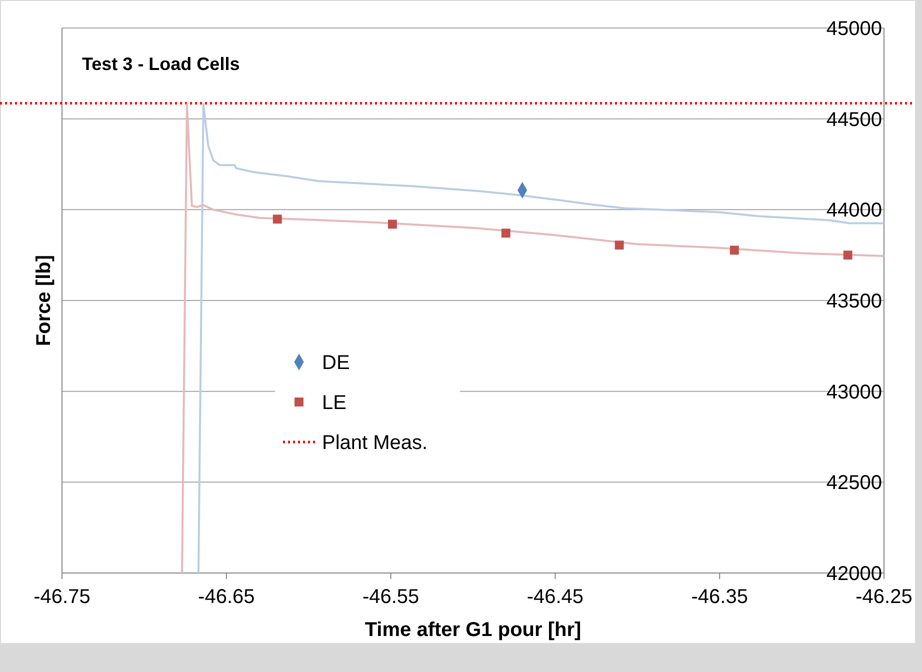 This screenshot has height=672, width=922. Describe the element at coordinates (854, 119) in the screenshot. I see `y-tick-label: 44500` at that location.